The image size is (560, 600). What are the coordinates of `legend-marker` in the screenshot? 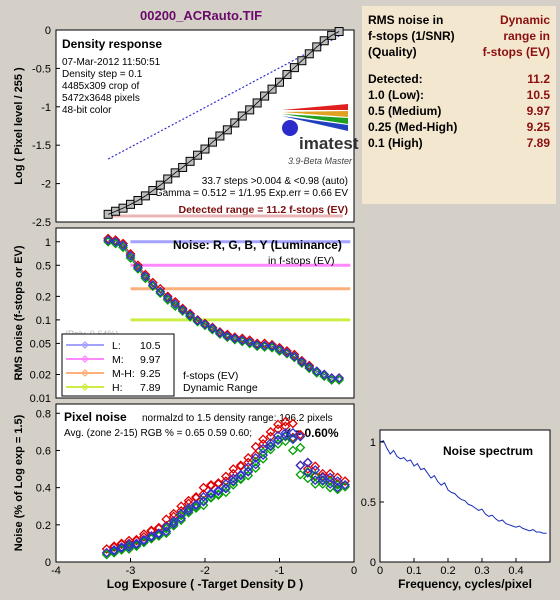 It's located at (85, 387).